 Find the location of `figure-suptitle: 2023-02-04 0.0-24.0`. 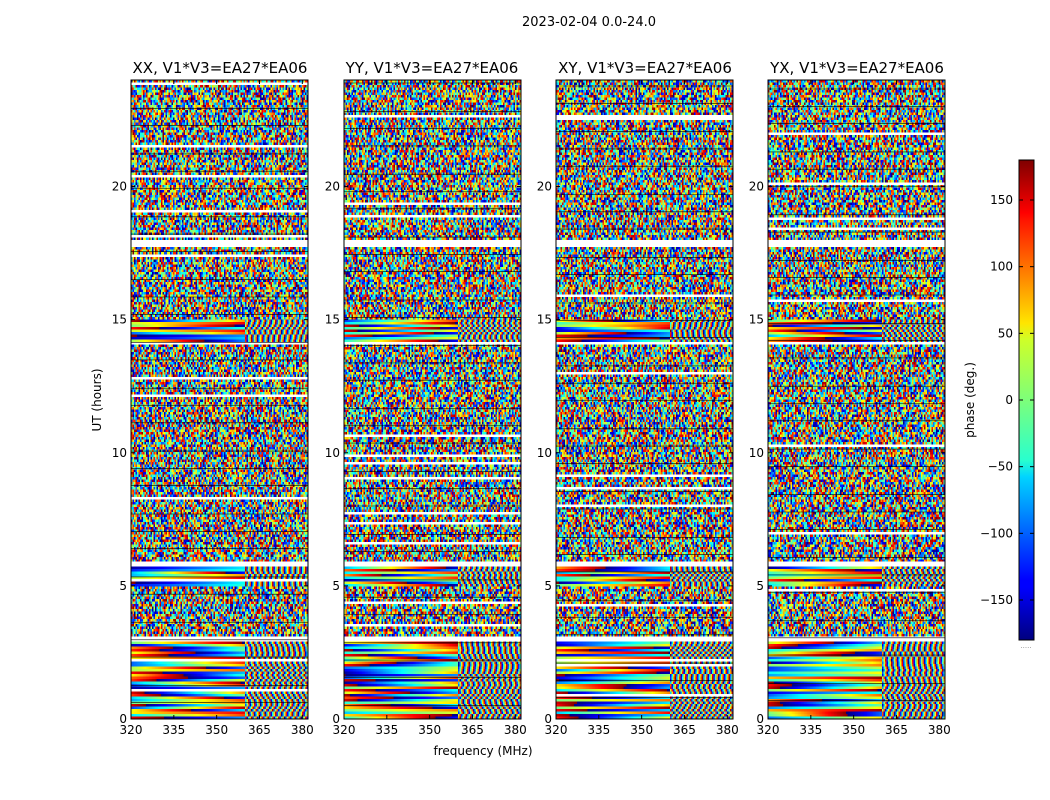

figure-suptitle: 2023-02-04 0.0-24.0 is located at coordinates (589, 22).